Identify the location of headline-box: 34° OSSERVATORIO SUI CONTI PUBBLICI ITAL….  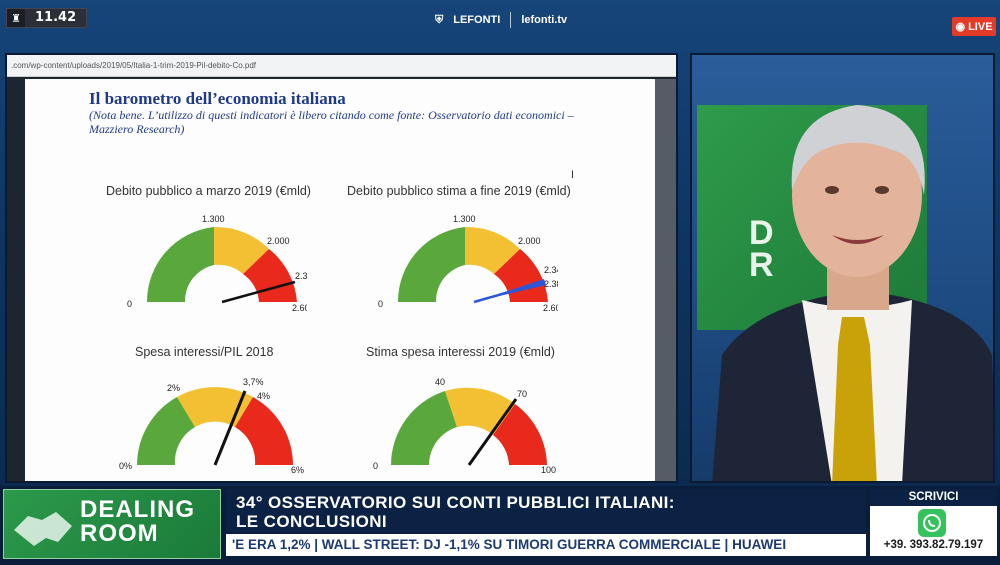
(546, 511).